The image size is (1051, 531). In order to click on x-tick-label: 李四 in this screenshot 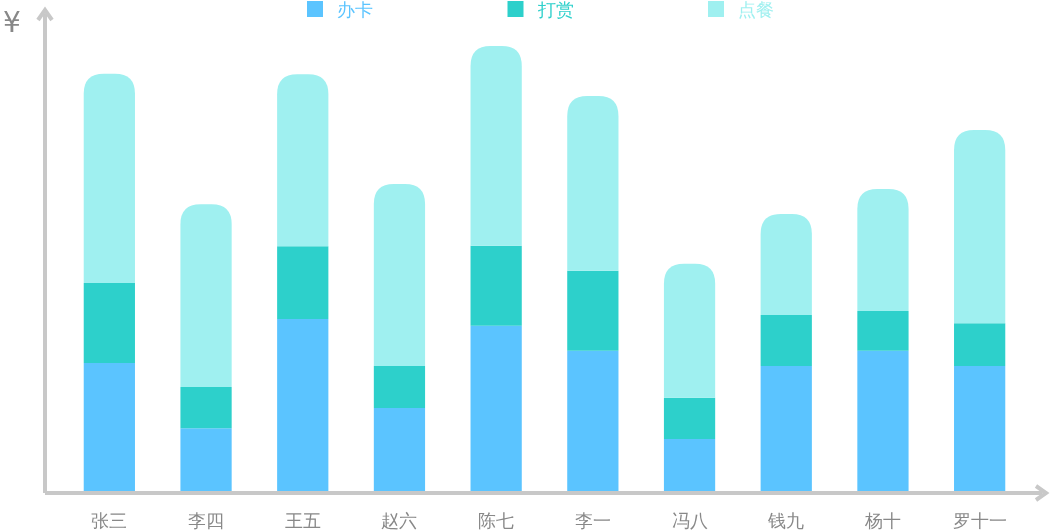, I will do `click(206, 520)`.